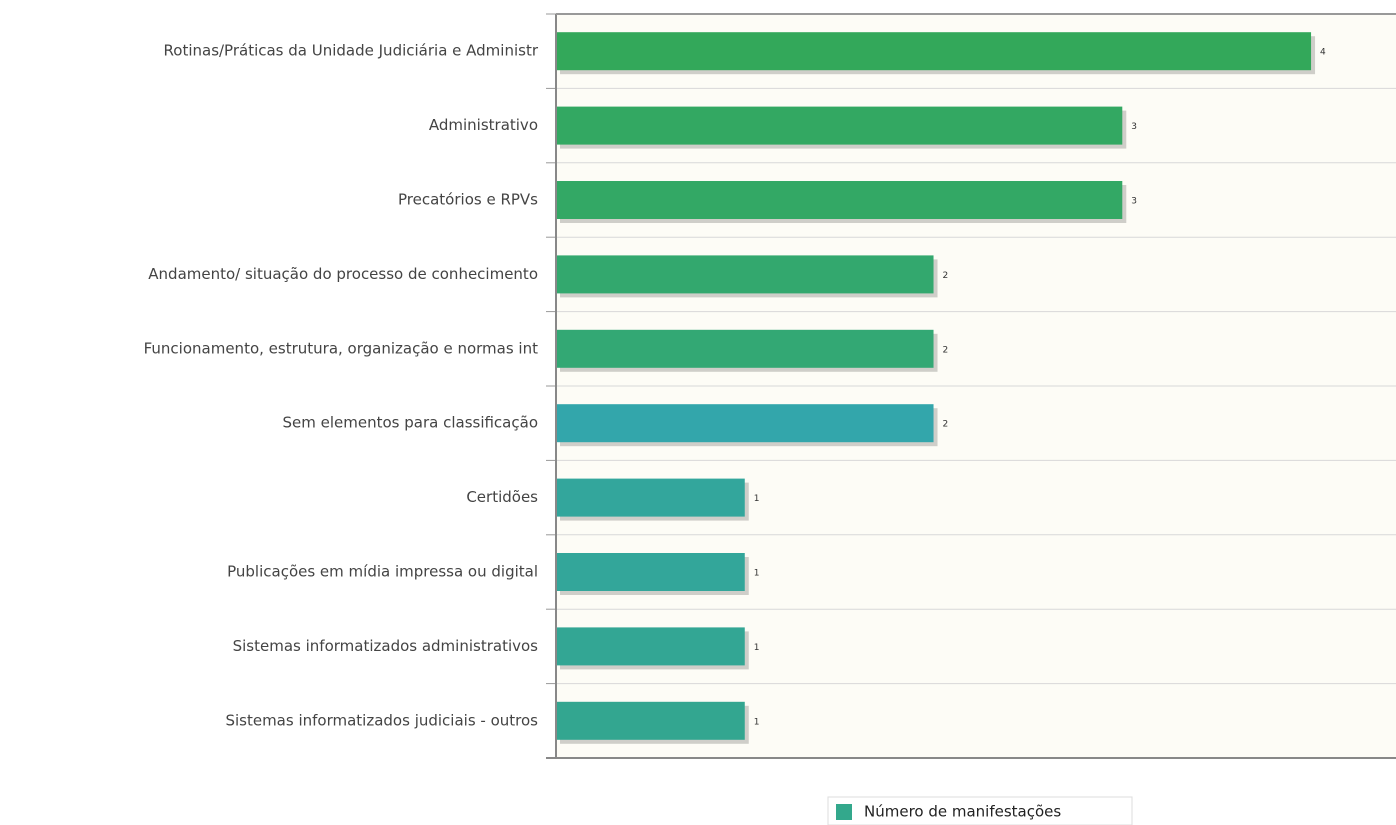  What do you see at coordinates (502, 497) in the screenshot?
I see `y-tick-label: Certidões` at bounding box center [502, 497].